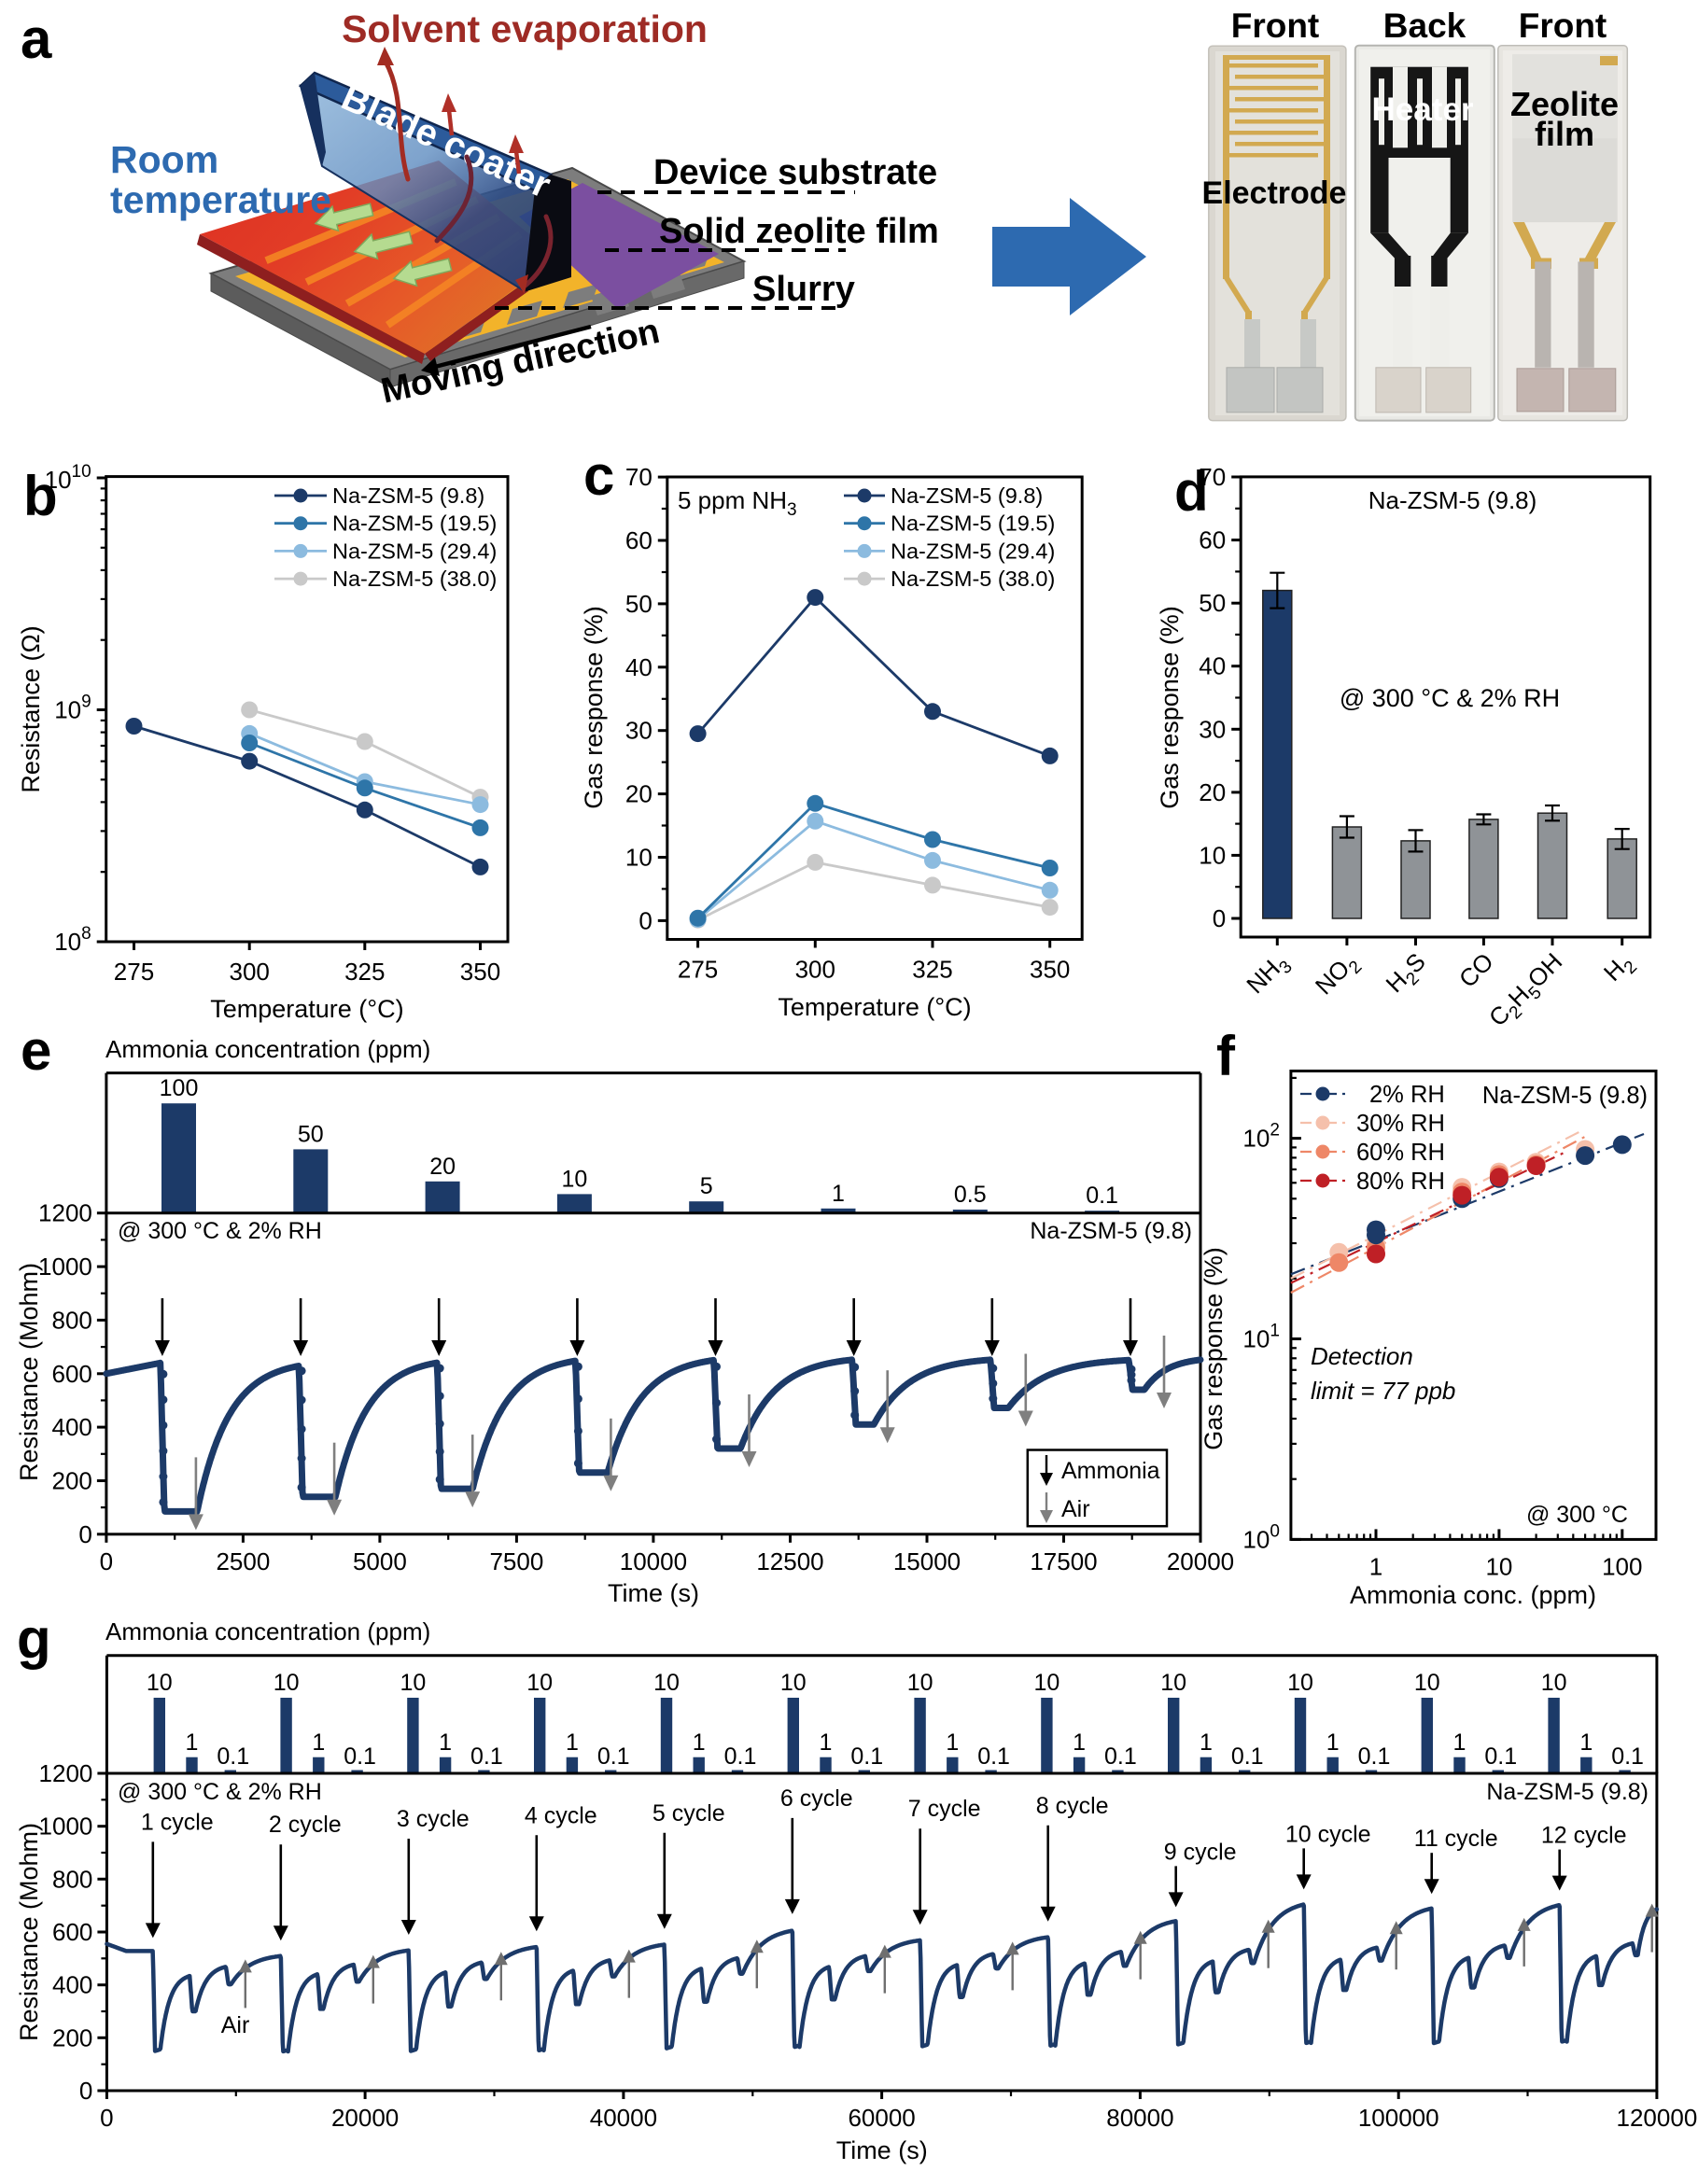 The height and width of the screenshot is (2184, 1698). Describe the element at coordinates (178, 1822) in the screenshot. I see `svg-text: 1 cycle` at that location.